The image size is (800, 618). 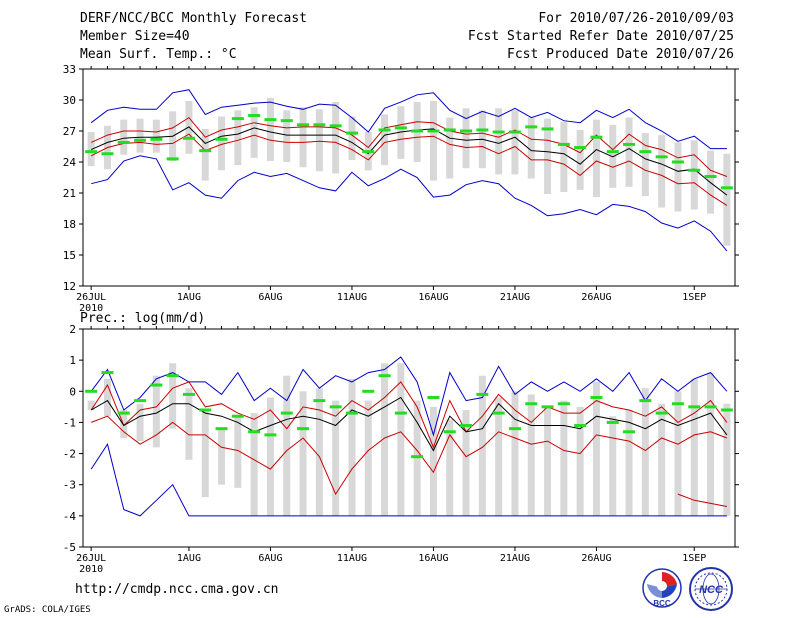 I want to click on bcc-logo-text: BCC, so click(x=662, y=603).